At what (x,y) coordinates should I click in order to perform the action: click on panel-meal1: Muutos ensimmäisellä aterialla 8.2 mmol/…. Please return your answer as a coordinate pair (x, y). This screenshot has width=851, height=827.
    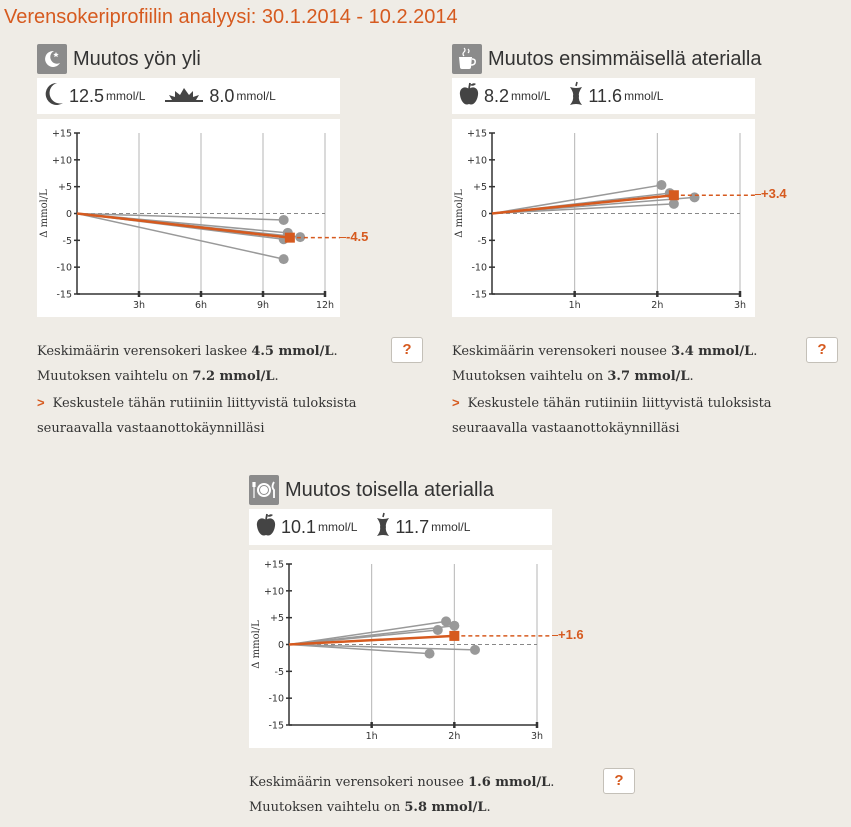
    Looking at the image, I should click on (619, 180).